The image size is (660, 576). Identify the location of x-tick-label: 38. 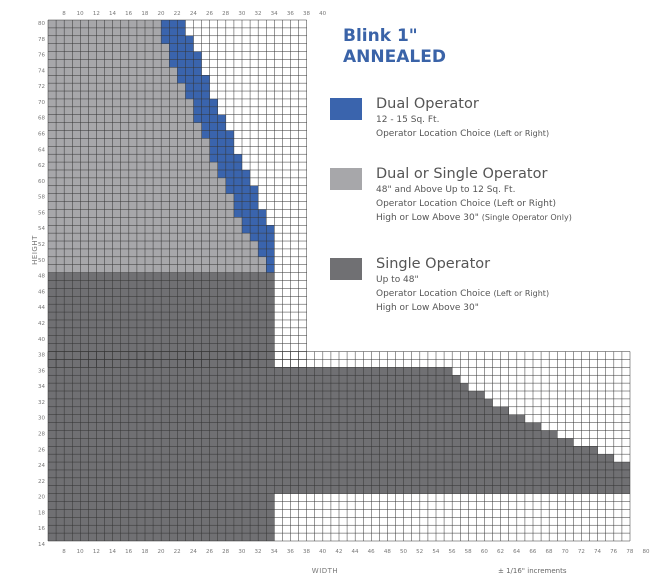
(306, 552).